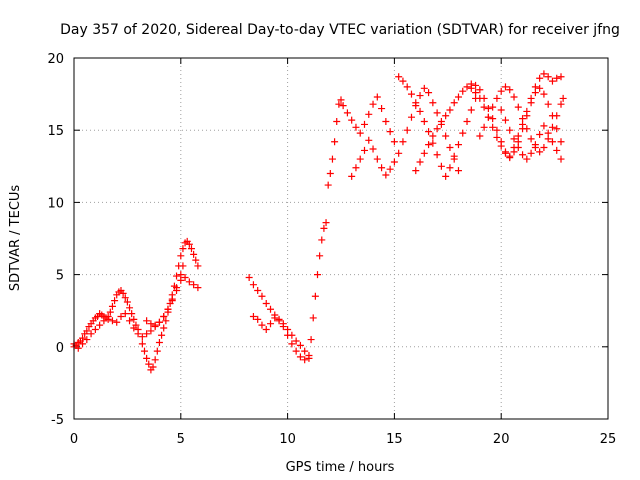  I want to click on series-track-j, so click(488, 122).